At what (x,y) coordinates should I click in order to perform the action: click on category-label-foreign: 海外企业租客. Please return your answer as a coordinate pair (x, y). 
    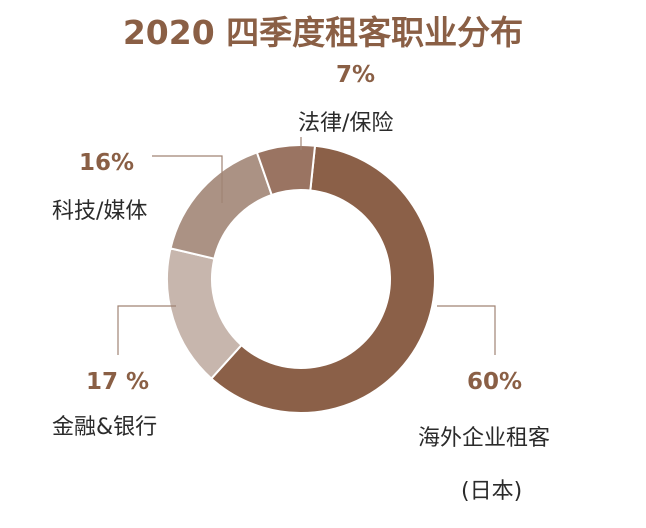
    Looking at the image, I should click on (484, 438).